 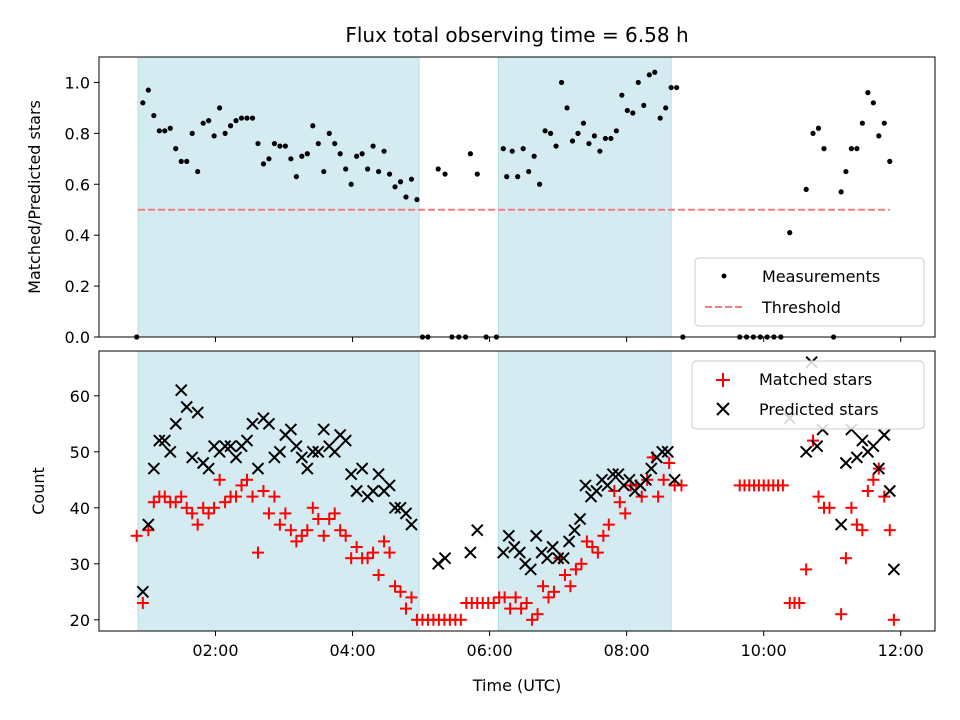 What do you see at coordinates (77, 133) in the screenshot?
I see `ratio-ytick-label: 0.8` at bounding box center [77, 133].